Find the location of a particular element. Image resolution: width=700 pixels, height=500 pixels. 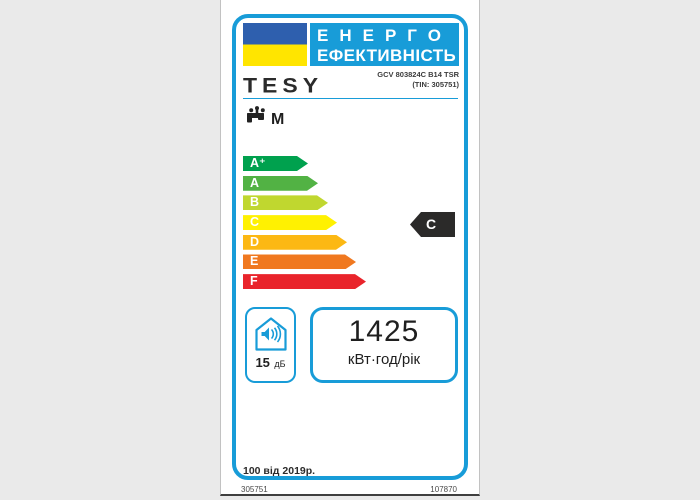

rating-arrow-A: A⁺ is located at coordinates (275, 163).